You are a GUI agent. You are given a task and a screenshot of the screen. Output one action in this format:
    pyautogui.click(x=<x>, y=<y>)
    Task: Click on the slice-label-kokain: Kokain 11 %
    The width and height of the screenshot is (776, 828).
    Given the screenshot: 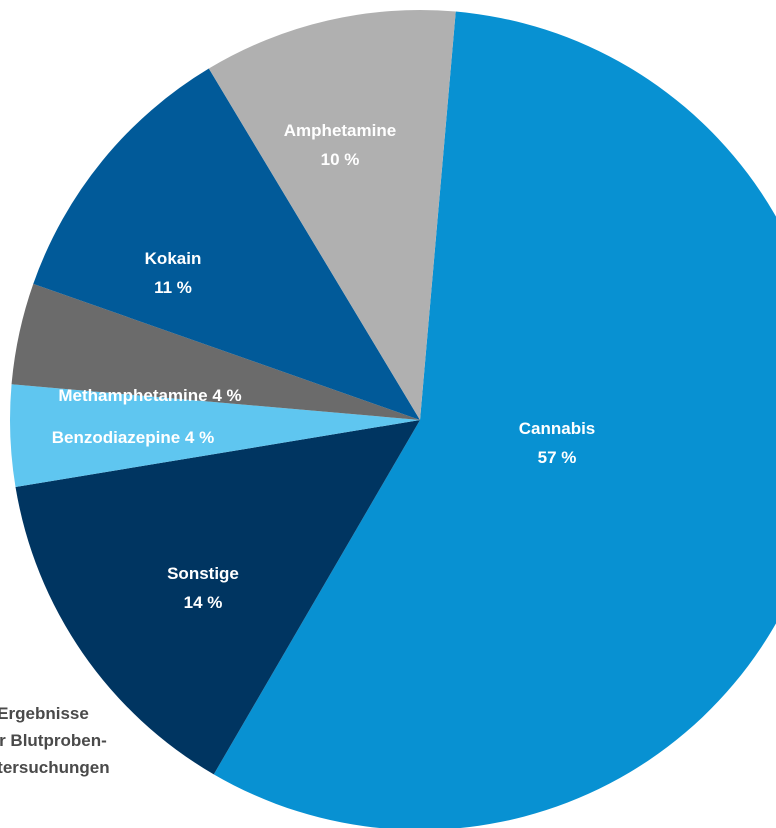 What is the action you would take?
    pyautogui.click(x=173, y=273)
    